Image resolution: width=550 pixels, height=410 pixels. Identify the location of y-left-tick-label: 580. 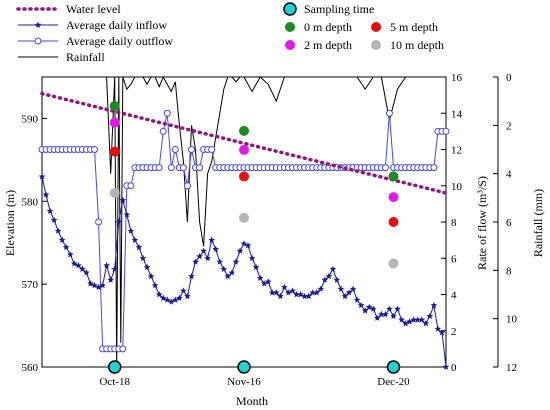
(30, 202).